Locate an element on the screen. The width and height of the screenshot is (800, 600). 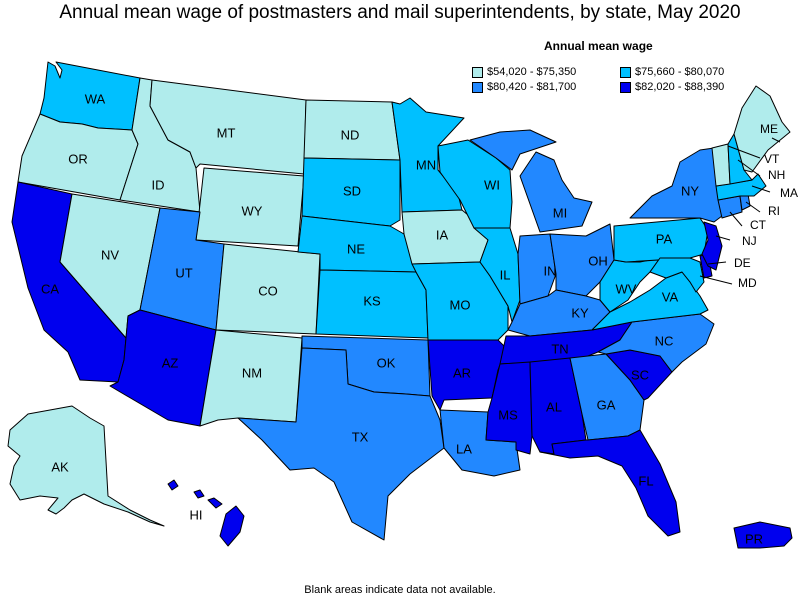
state-PR is located at coordinates (763, 535).